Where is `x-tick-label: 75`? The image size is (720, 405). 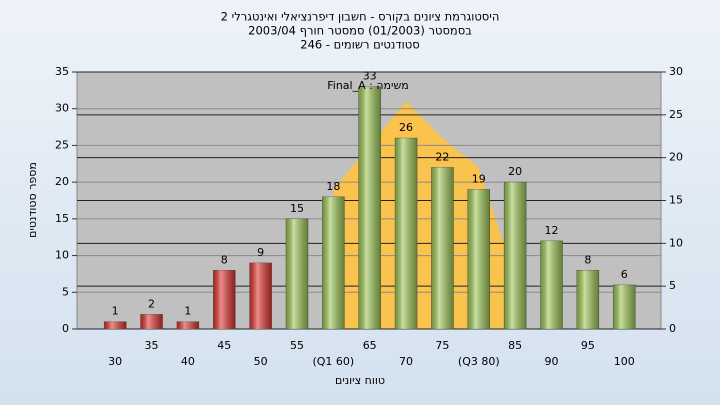 x-tick-label: 75 is located at coordinates (442, 345).